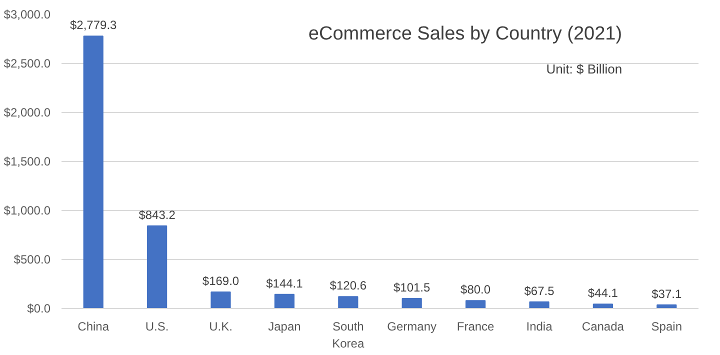 The height and width of the screenshot is (355, 720). Describe the element at coordinates (220, 327) in the screenshot. I see `x-tick-label: U.K.` at that location.